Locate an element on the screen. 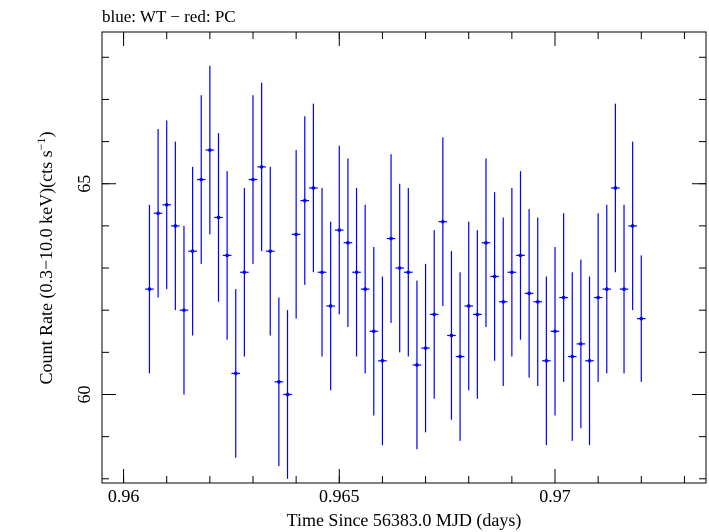  y-axis-label-superscript: −1 is located at coordinates (41, 144).